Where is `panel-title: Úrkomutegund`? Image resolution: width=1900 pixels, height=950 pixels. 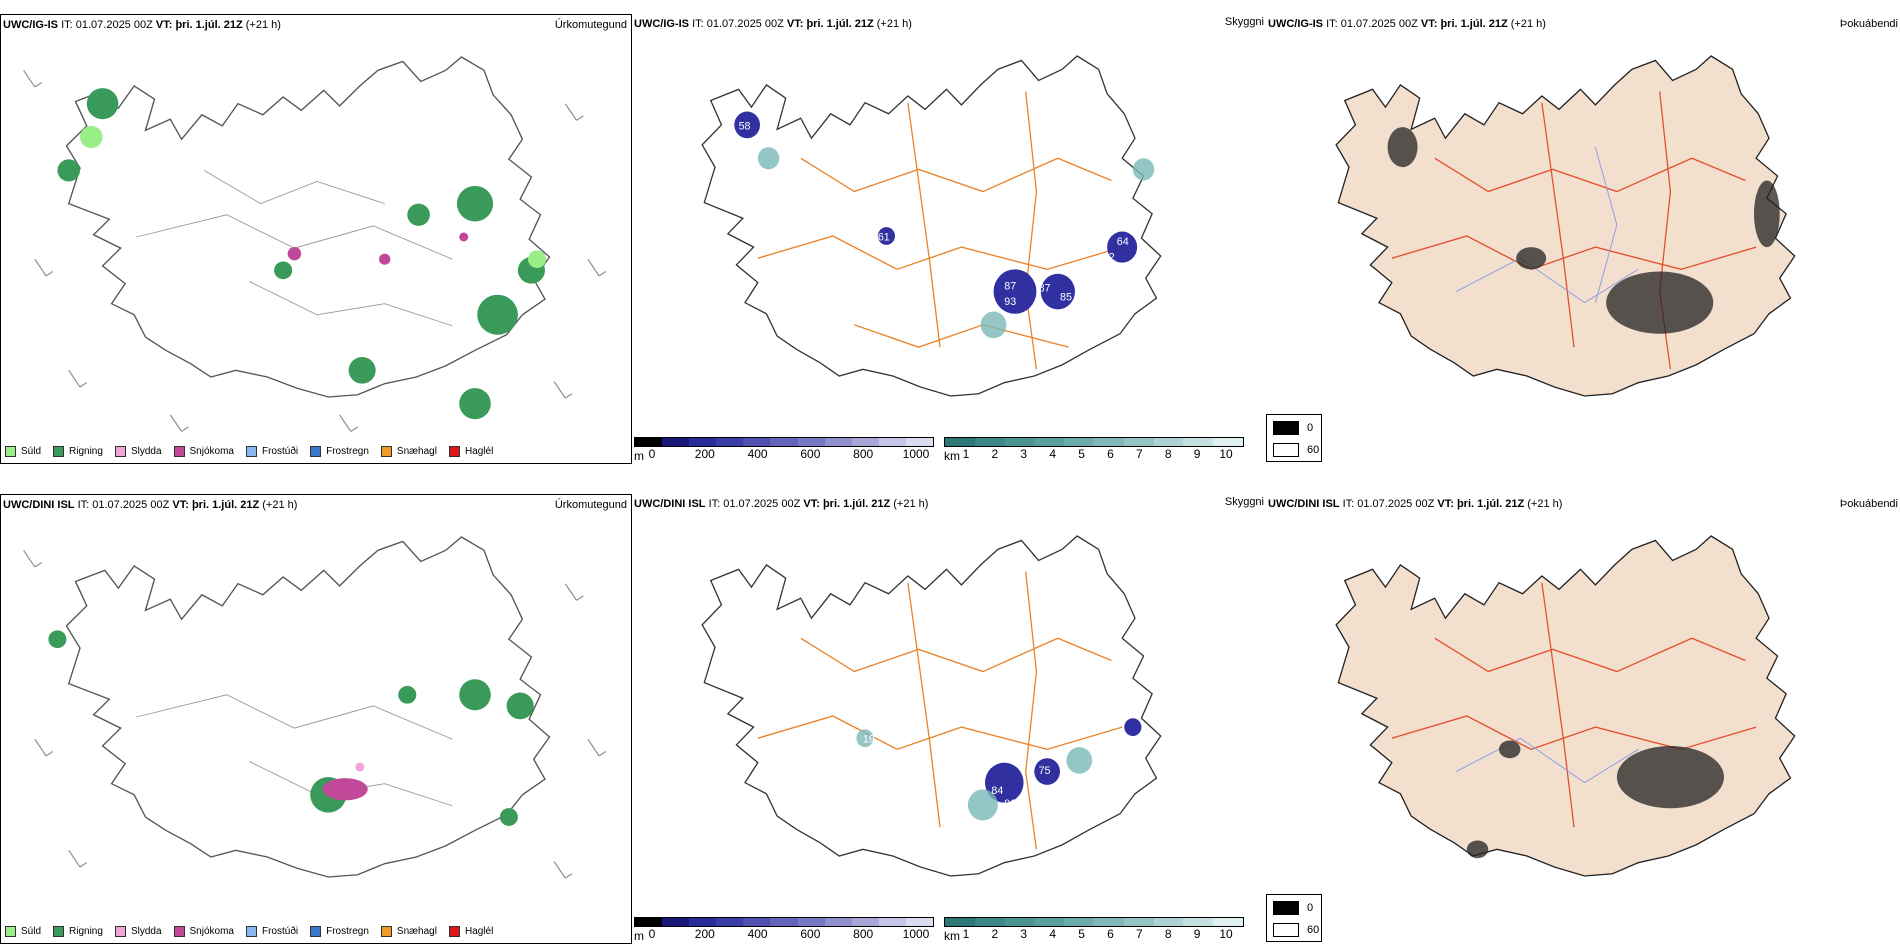
panel-title: Úrkomutegund is located at coordinates (590, 505).